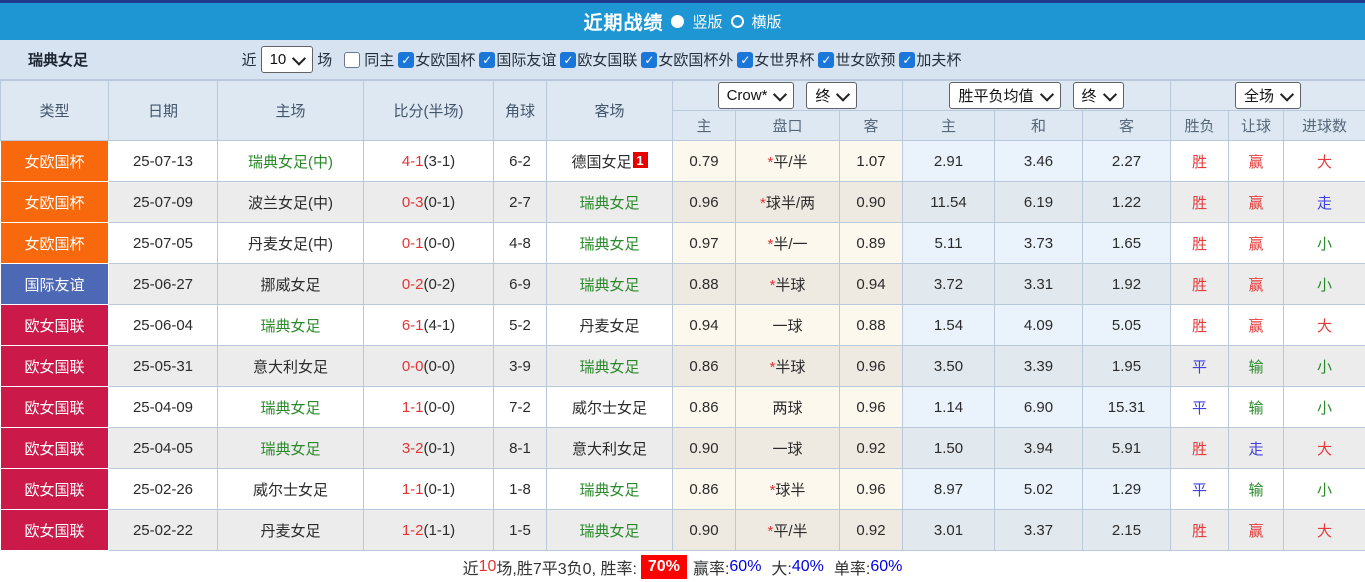 This screenshot has width=1365, height=582. Describe the element at coordinates (1127, 202) in the screenshot. I see `avg-away-odds: 1.22` at that location.